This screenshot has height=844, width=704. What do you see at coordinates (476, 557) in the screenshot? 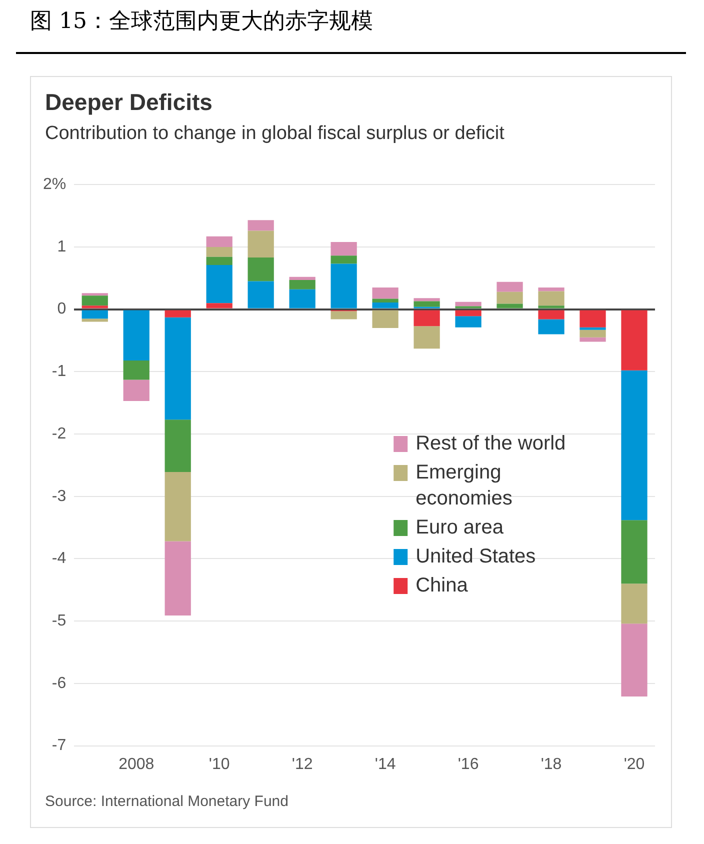
I see `legend-label: United States` at bounding box center [476, 557].